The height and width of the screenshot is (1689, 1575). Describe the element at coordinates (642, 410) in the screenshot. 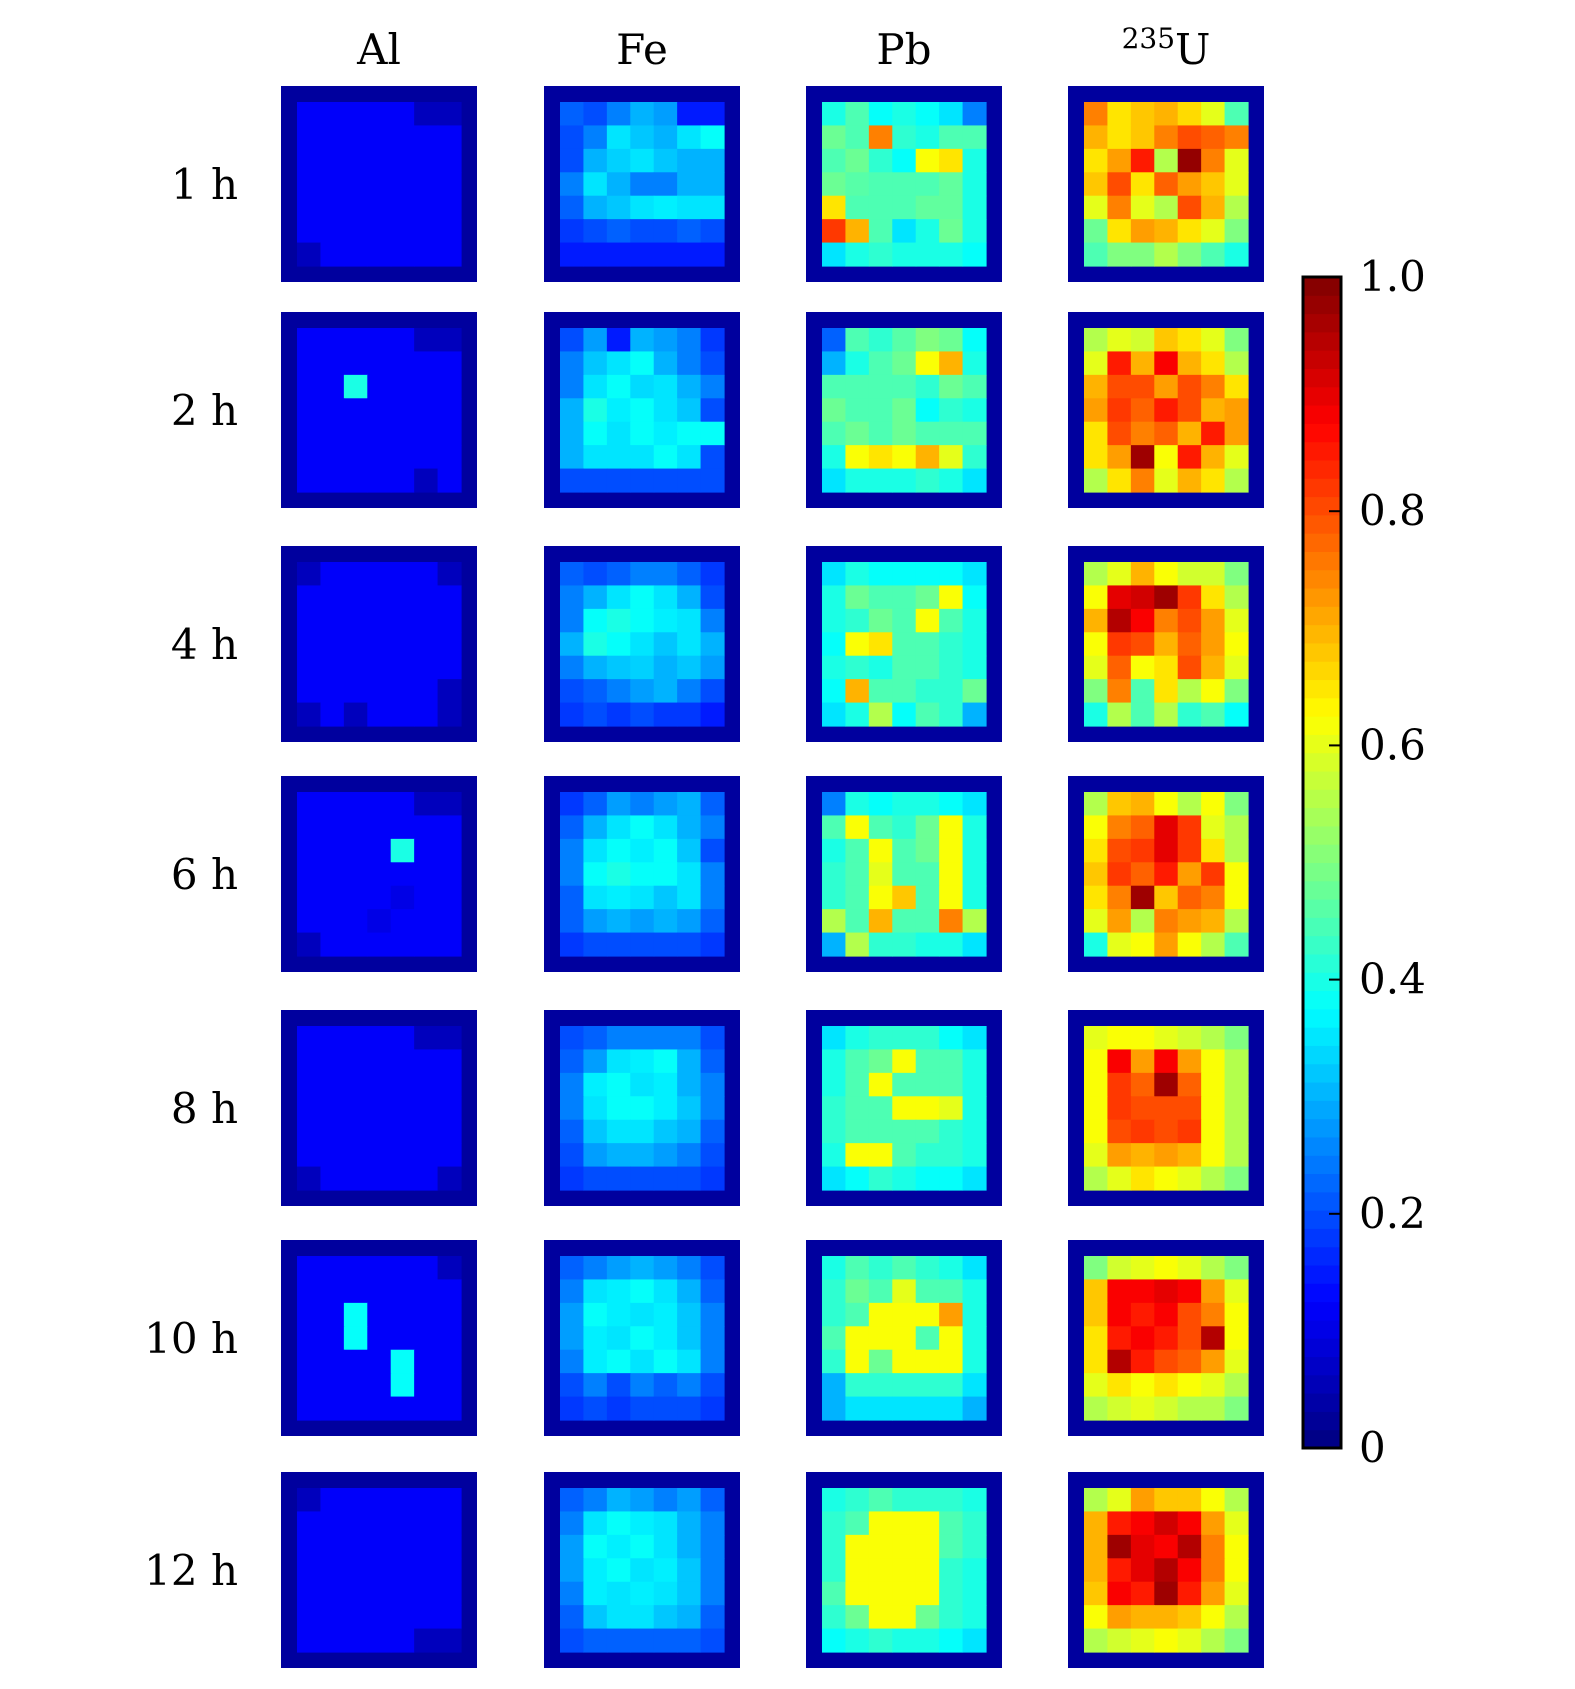

I see `heatmap-panel-fe-2h` at that location.